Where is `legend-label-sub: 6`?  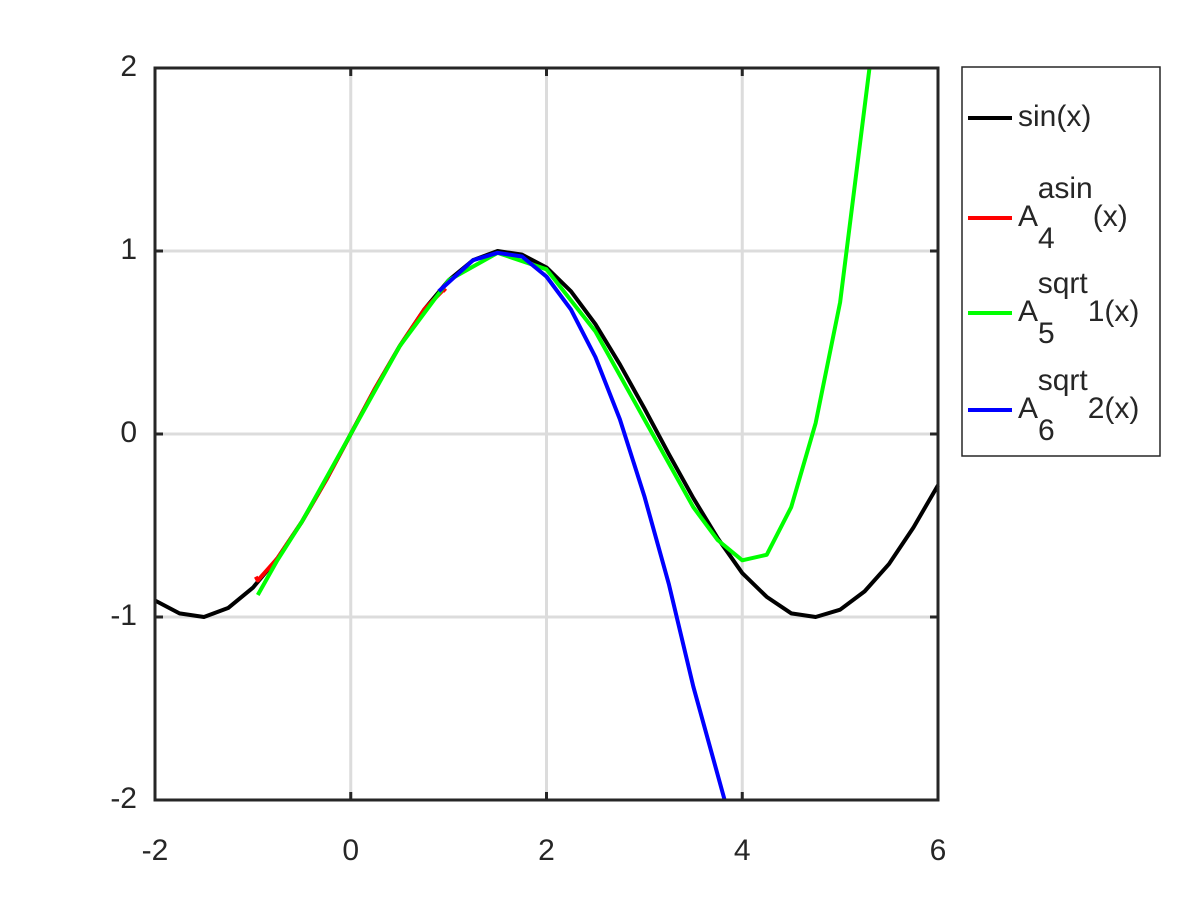
legend-label-sub: 6 is located at coordinates (1046, 430).